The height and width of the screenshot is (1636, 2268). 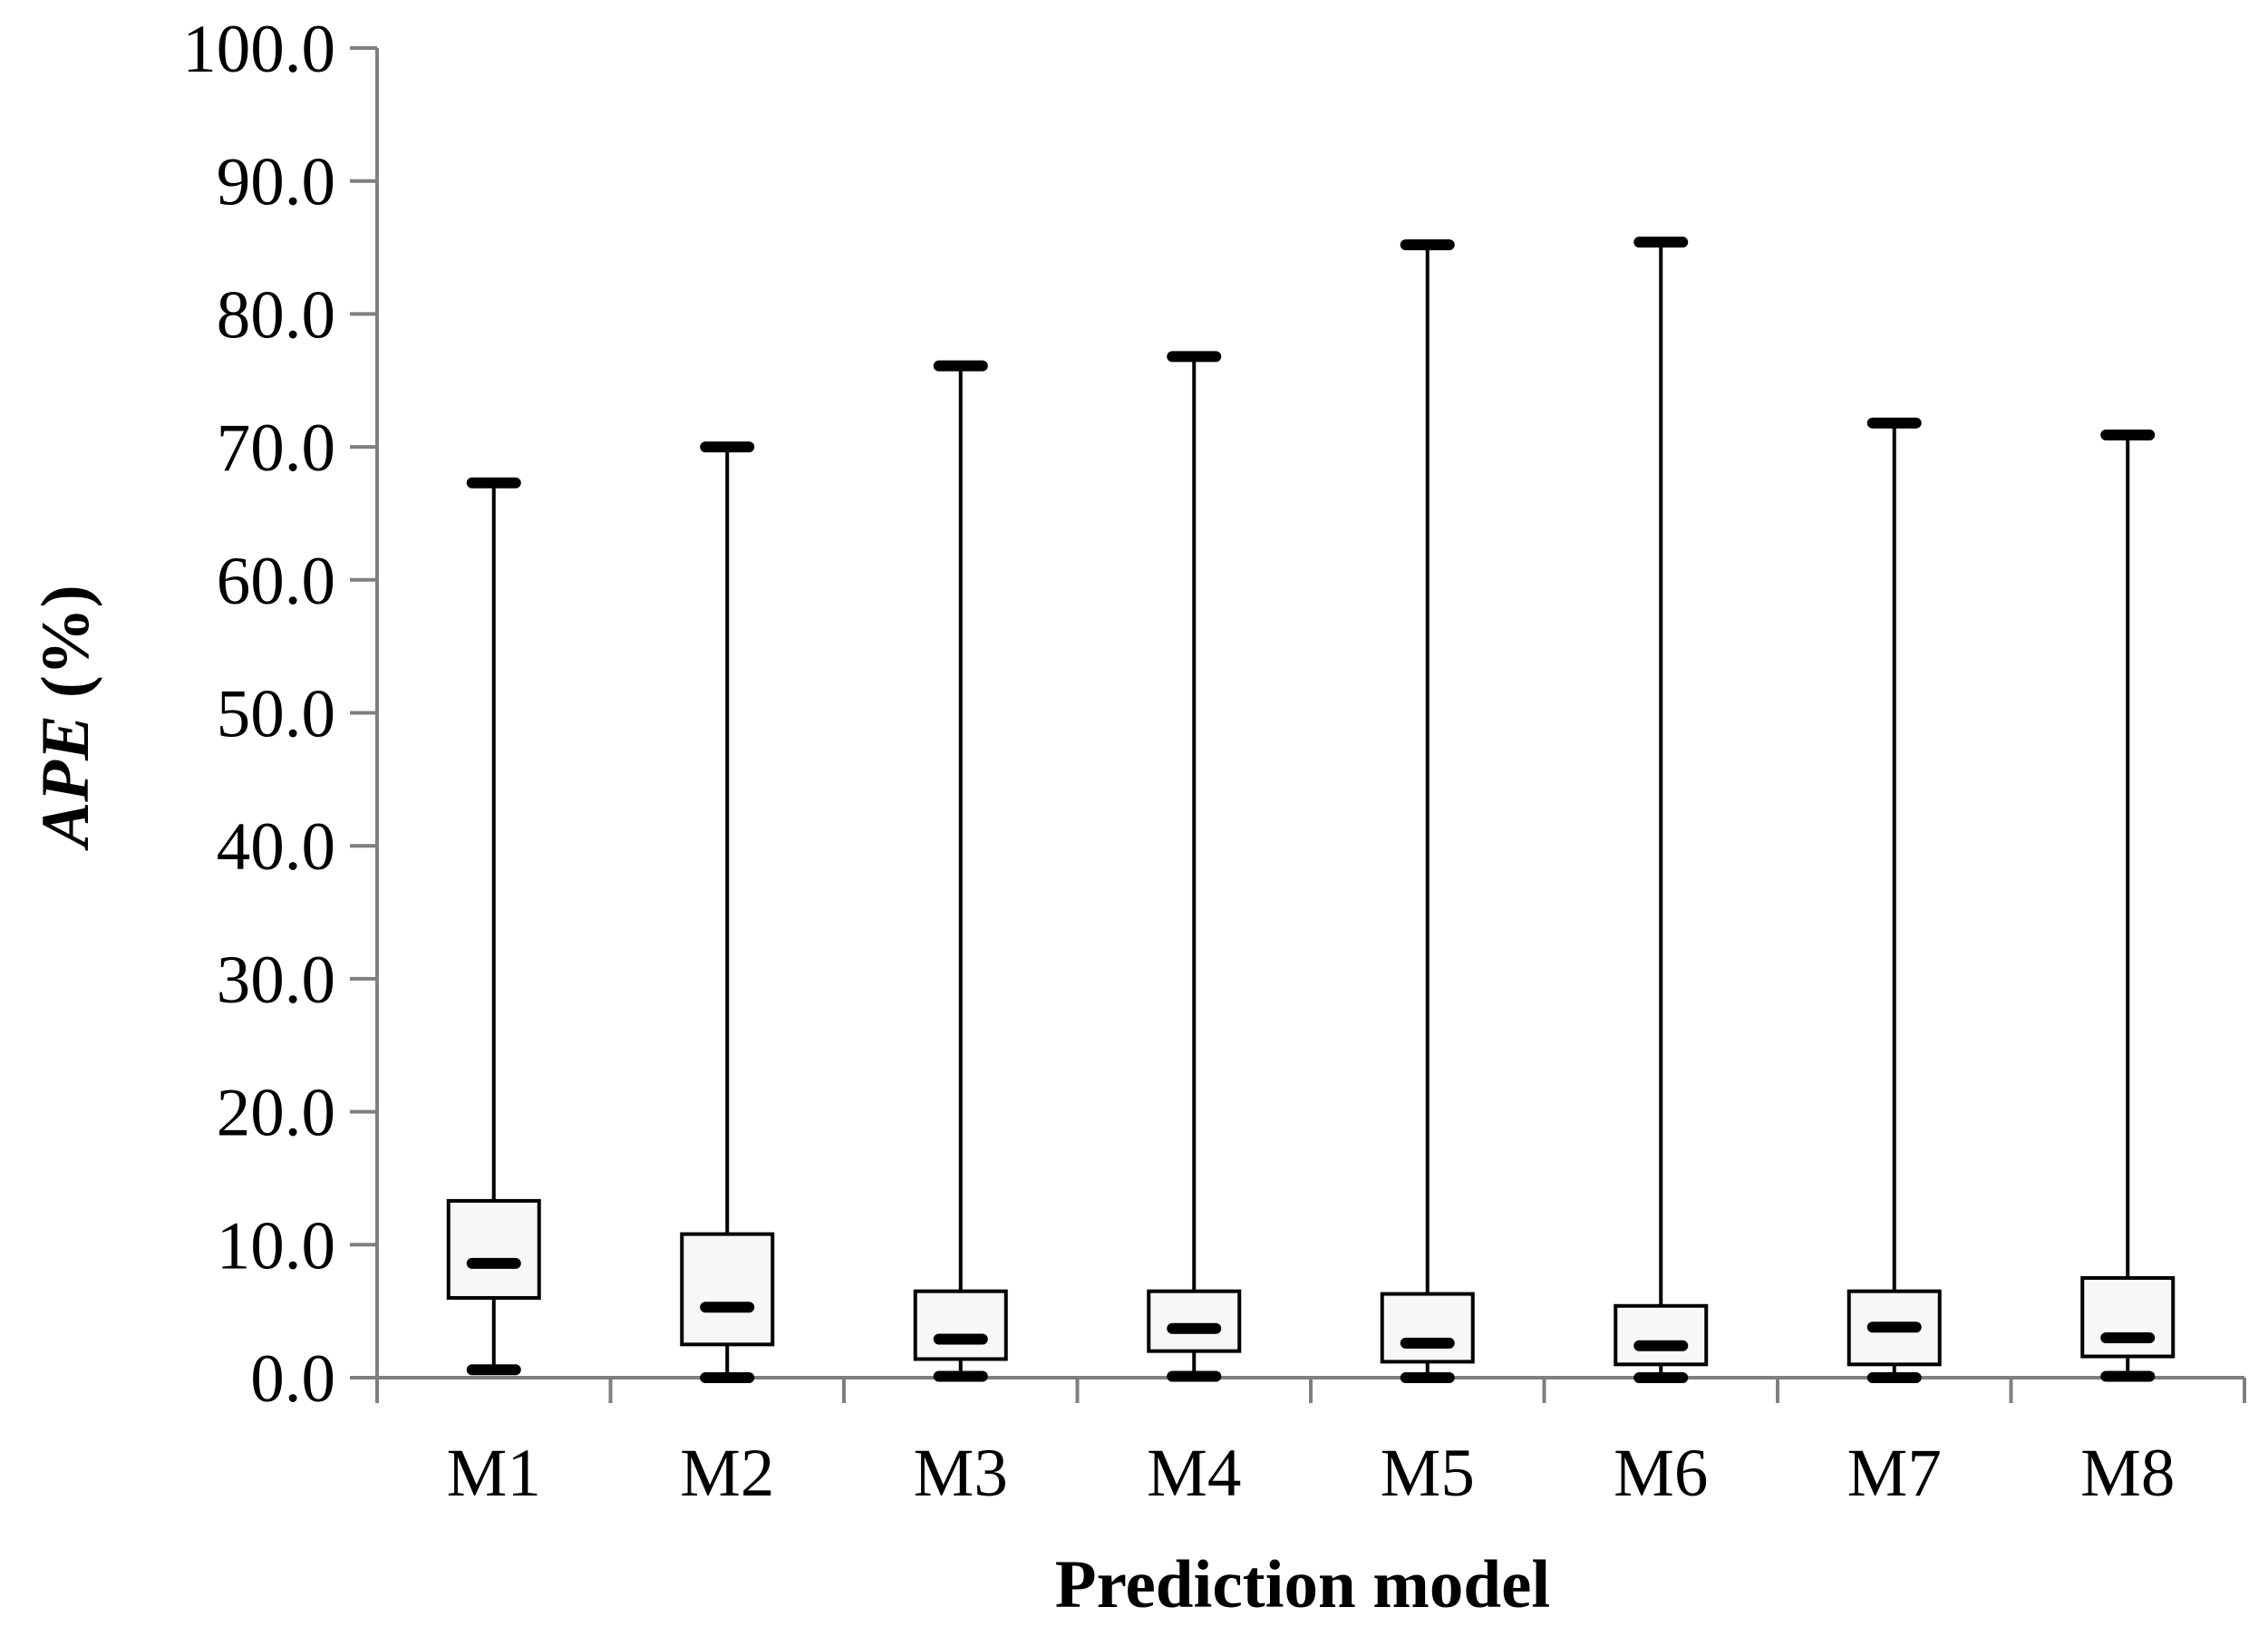 What do you see at coordinates (1194, 1473) in the screenshot?
I see `x-category-label: M4` at bounding box center [1194, 1473].